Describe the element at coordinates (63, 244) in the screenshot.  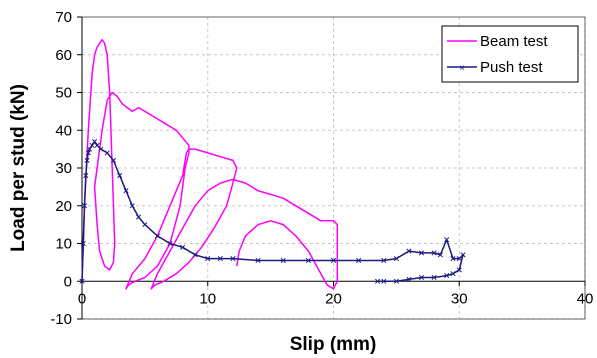
I see `y-tick-label: 10` at that location.